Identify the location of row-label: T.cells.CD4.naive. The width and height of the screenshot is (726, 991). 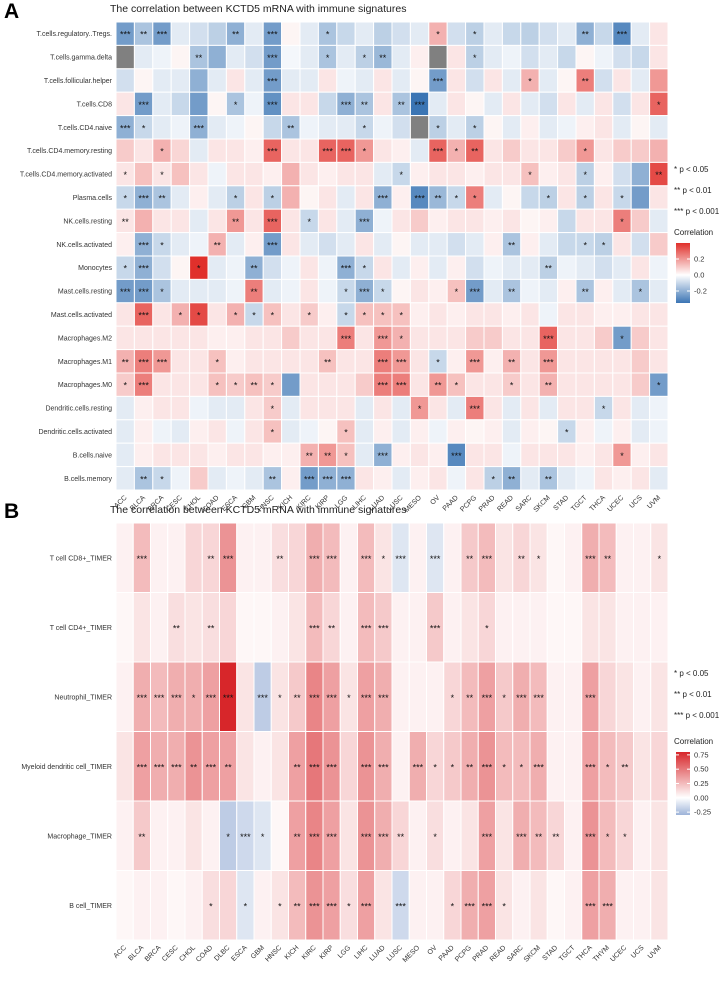
(85, 128).